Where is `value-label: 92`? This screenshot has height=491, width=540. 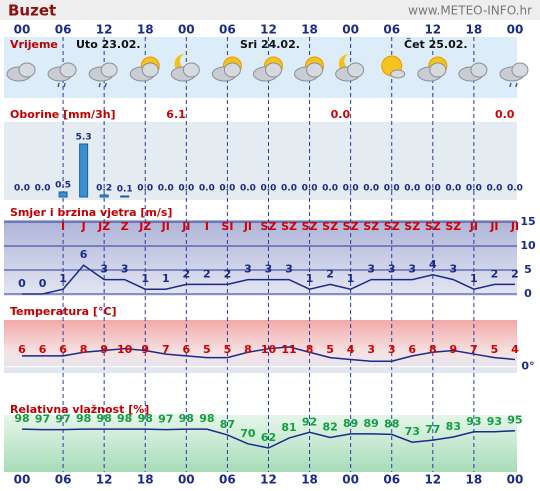
value-label: 92 is located at coordinates (309, 421).